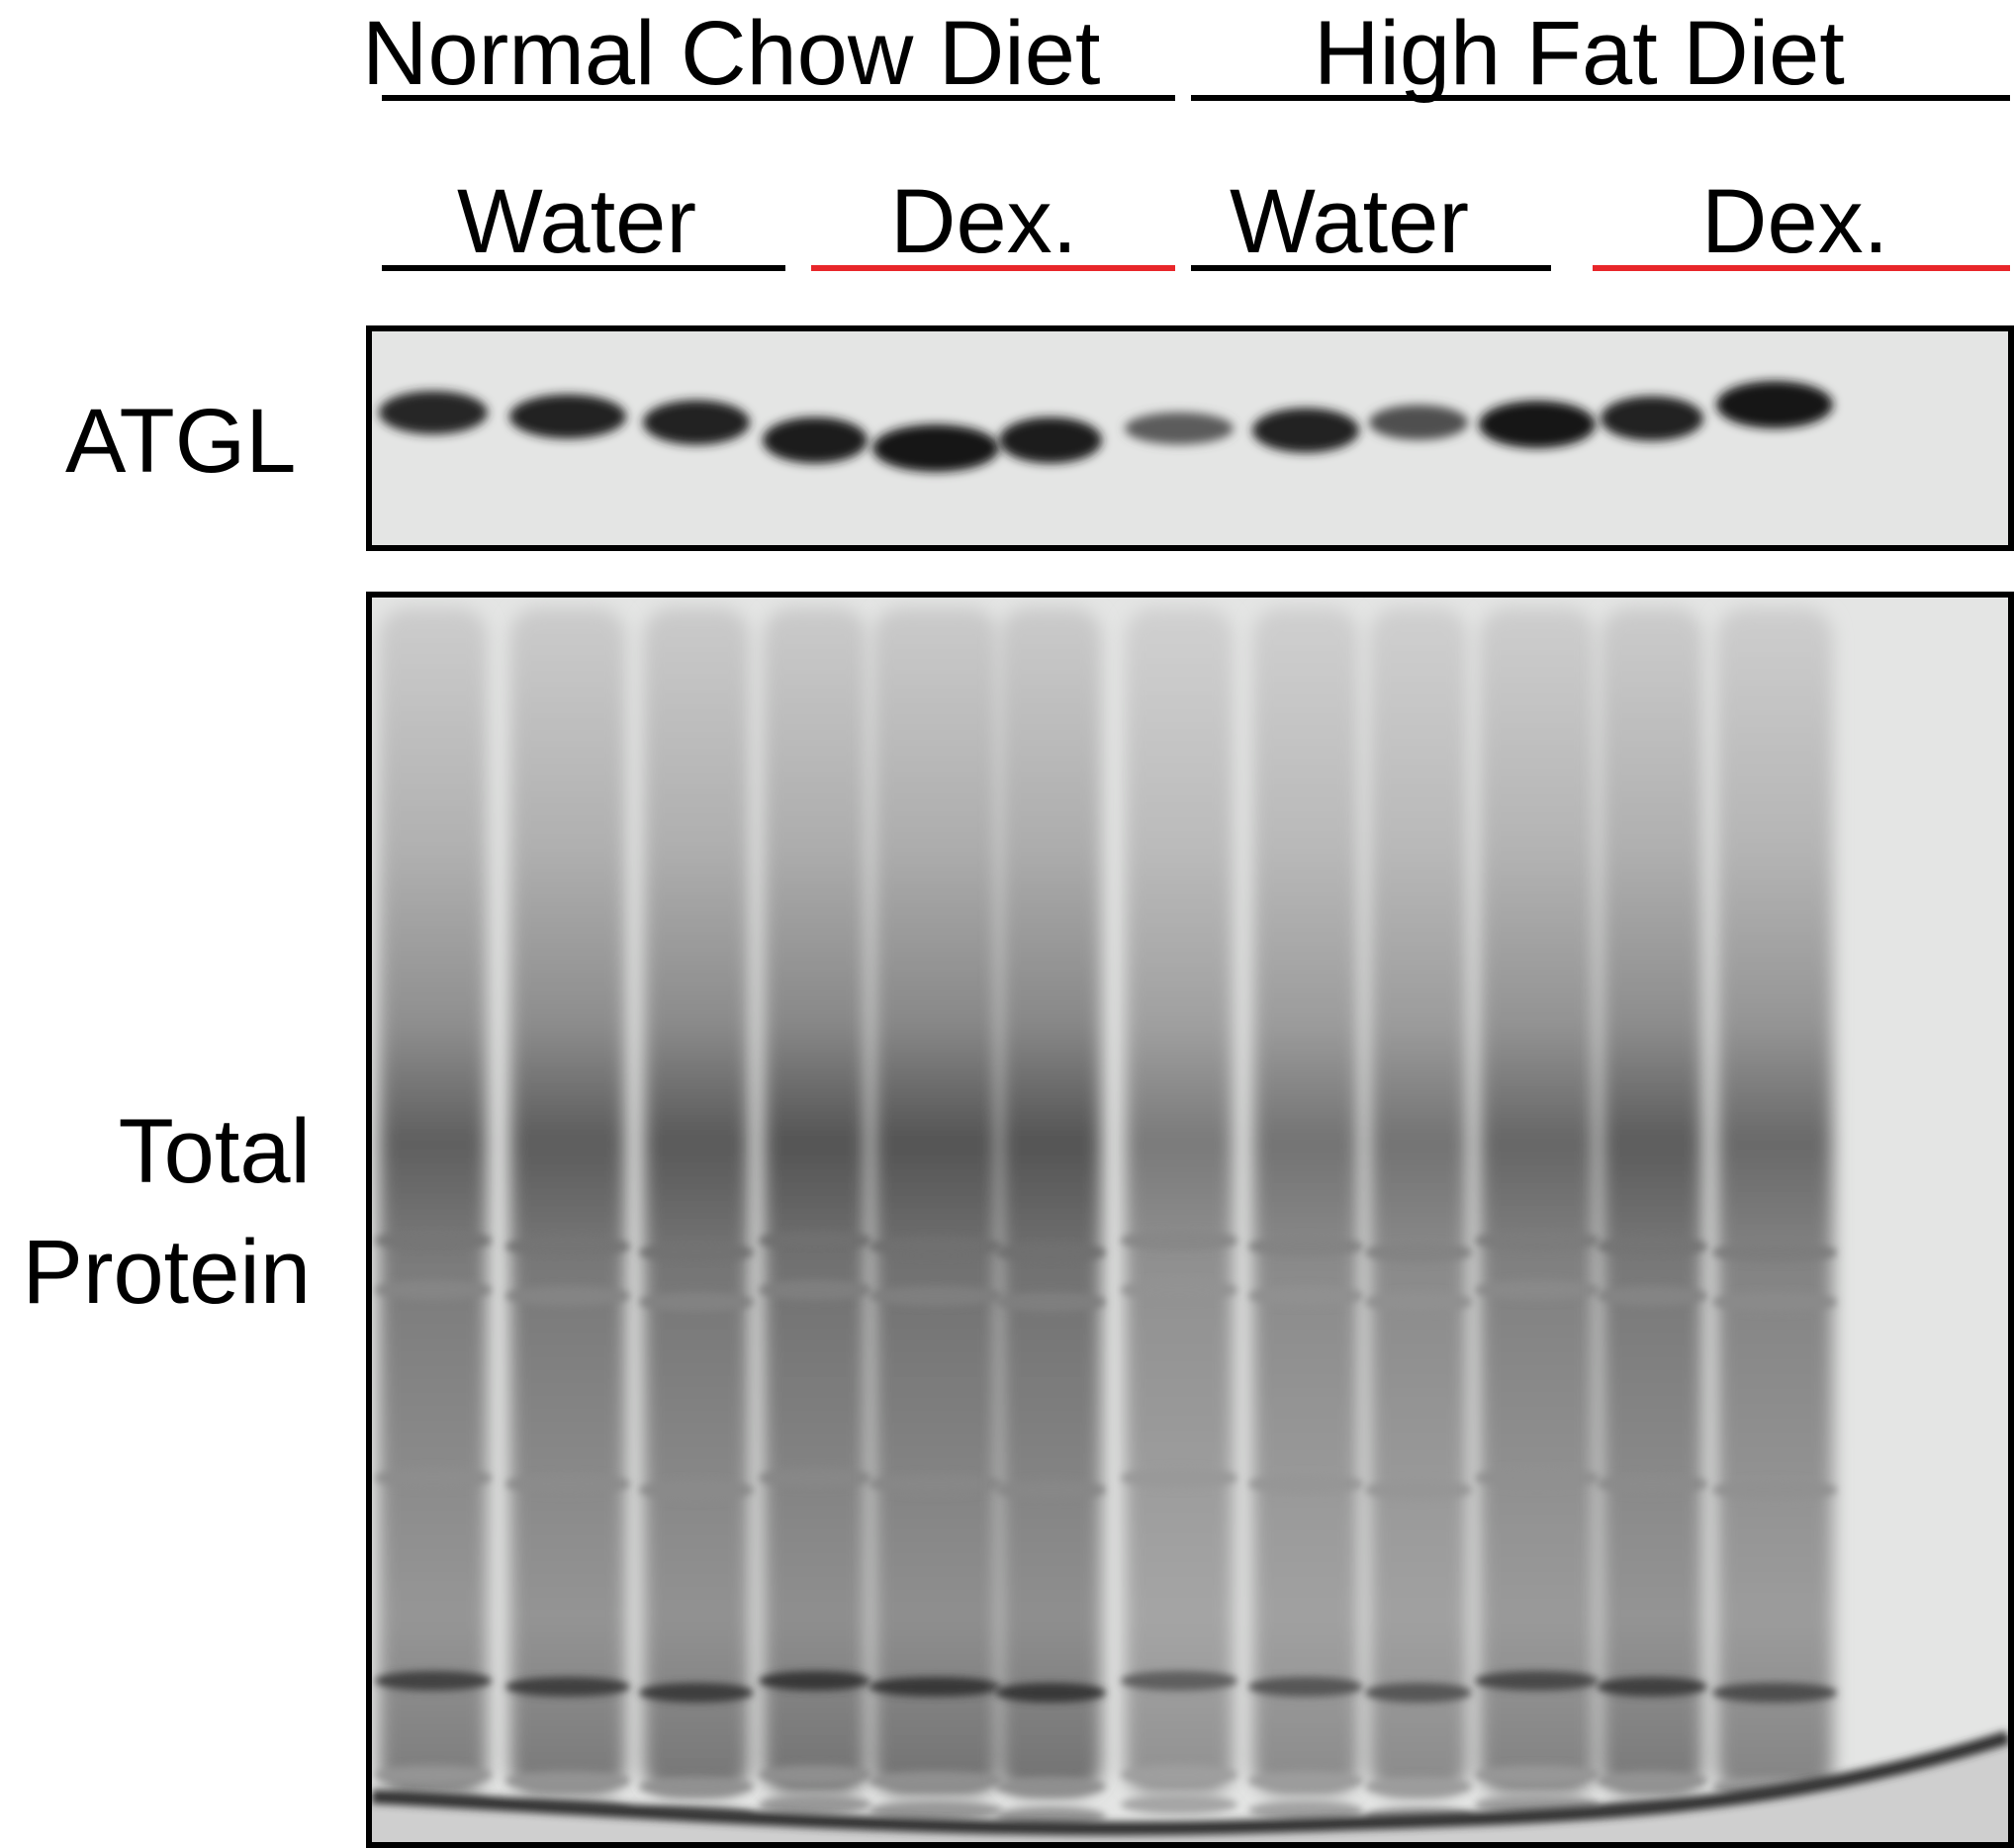 The height and width of the screenshot is (1848, 2014). What do you see at coordinates (576, 221) in the screenshot?
I see `treatment-label-water-1: Water` at bounding box center [576, 221].